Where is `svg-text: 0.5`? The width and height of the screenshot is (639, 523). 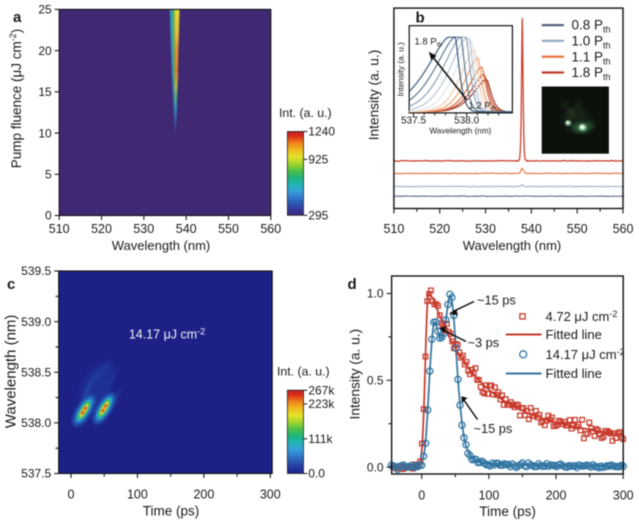 svg-text: 0.5 is located at coordinates (375, 381).